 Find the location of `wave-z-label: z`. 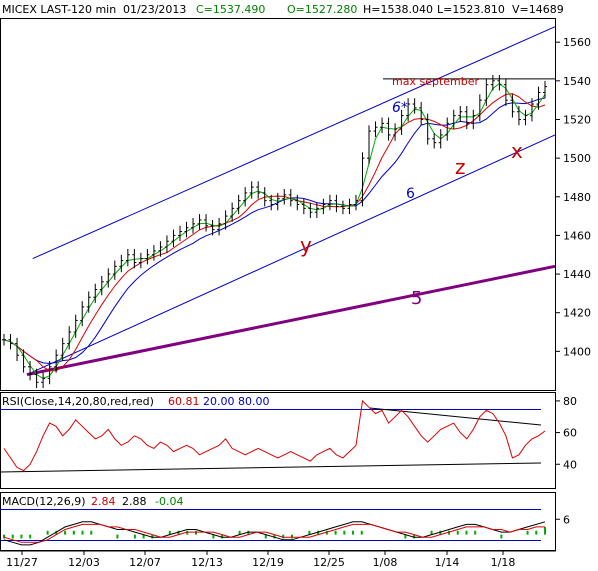

wave-z-label: z is located at coordinates (460, 167).